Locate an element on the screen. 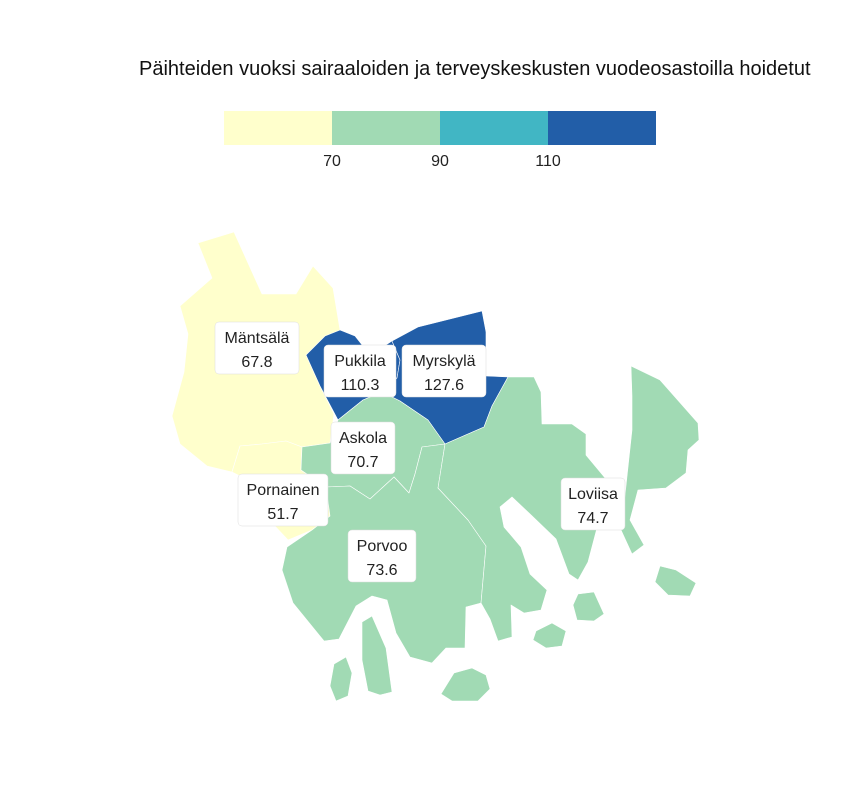 Image resolution: width=864 pixels, height=792 pixels. legend-break-70: 70 is located at coordinates (332, 161).